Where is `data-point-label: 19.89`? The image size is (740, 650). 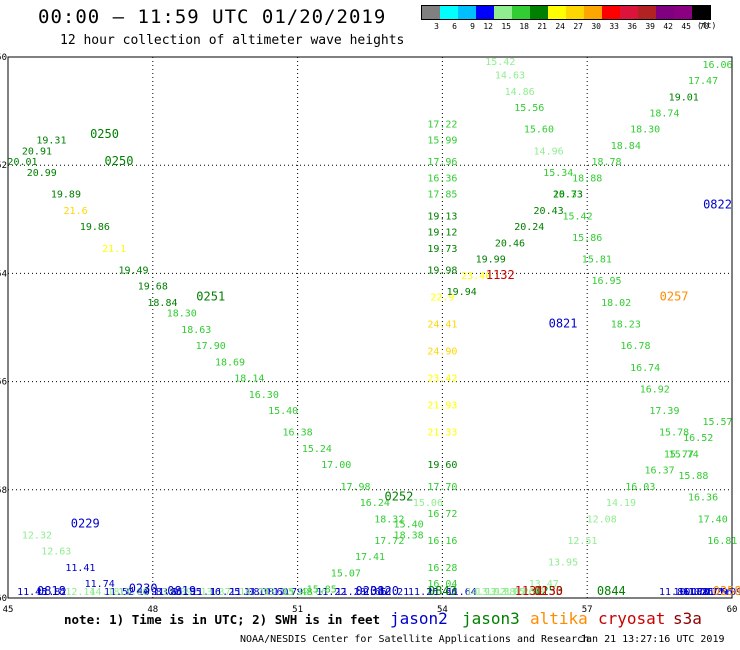 data-point-label: 19.89 is located at coordinates (66, 195).